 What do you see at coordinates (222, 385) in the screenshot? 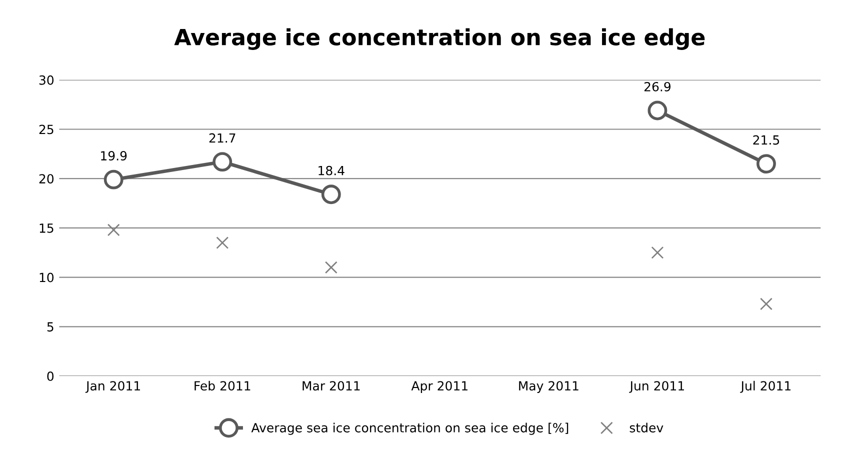
I see `x-tick-label: Feb 2011` at bounding box center [222, 385].